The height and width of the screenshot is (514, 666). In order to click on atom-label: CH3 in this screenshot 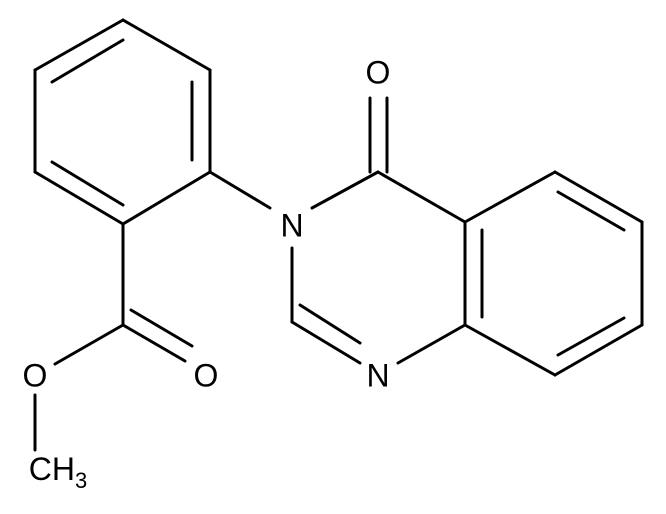, I will do `click(58, 471)`.